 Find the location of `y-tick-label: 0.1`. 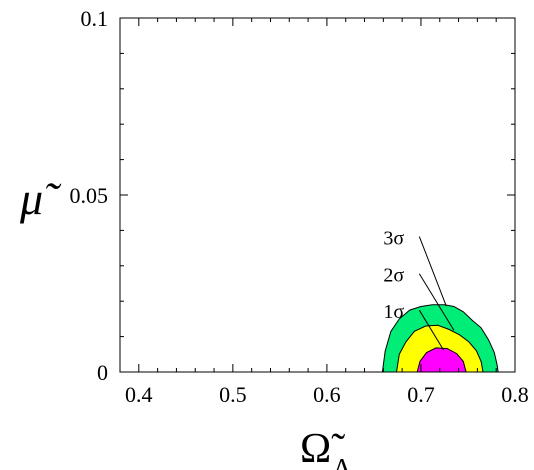

y-tick-label: 0.1 is located at coordinates (95, 18).